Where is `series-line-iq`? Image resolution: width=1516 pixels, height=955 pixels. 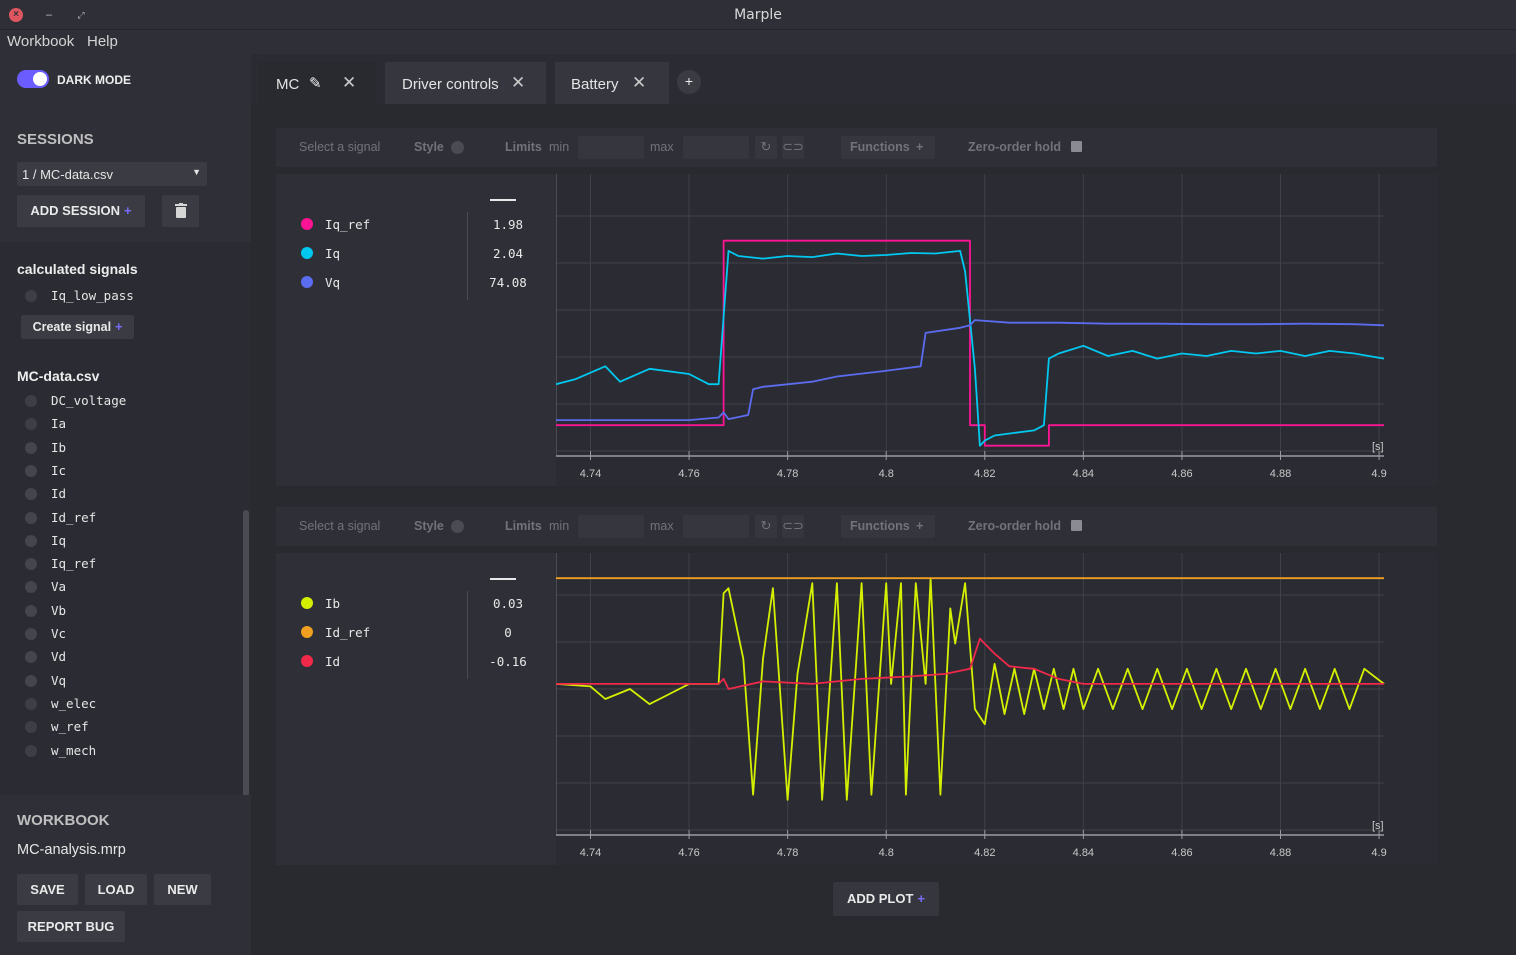 series-line-iq is located at coordinates (970, 348).